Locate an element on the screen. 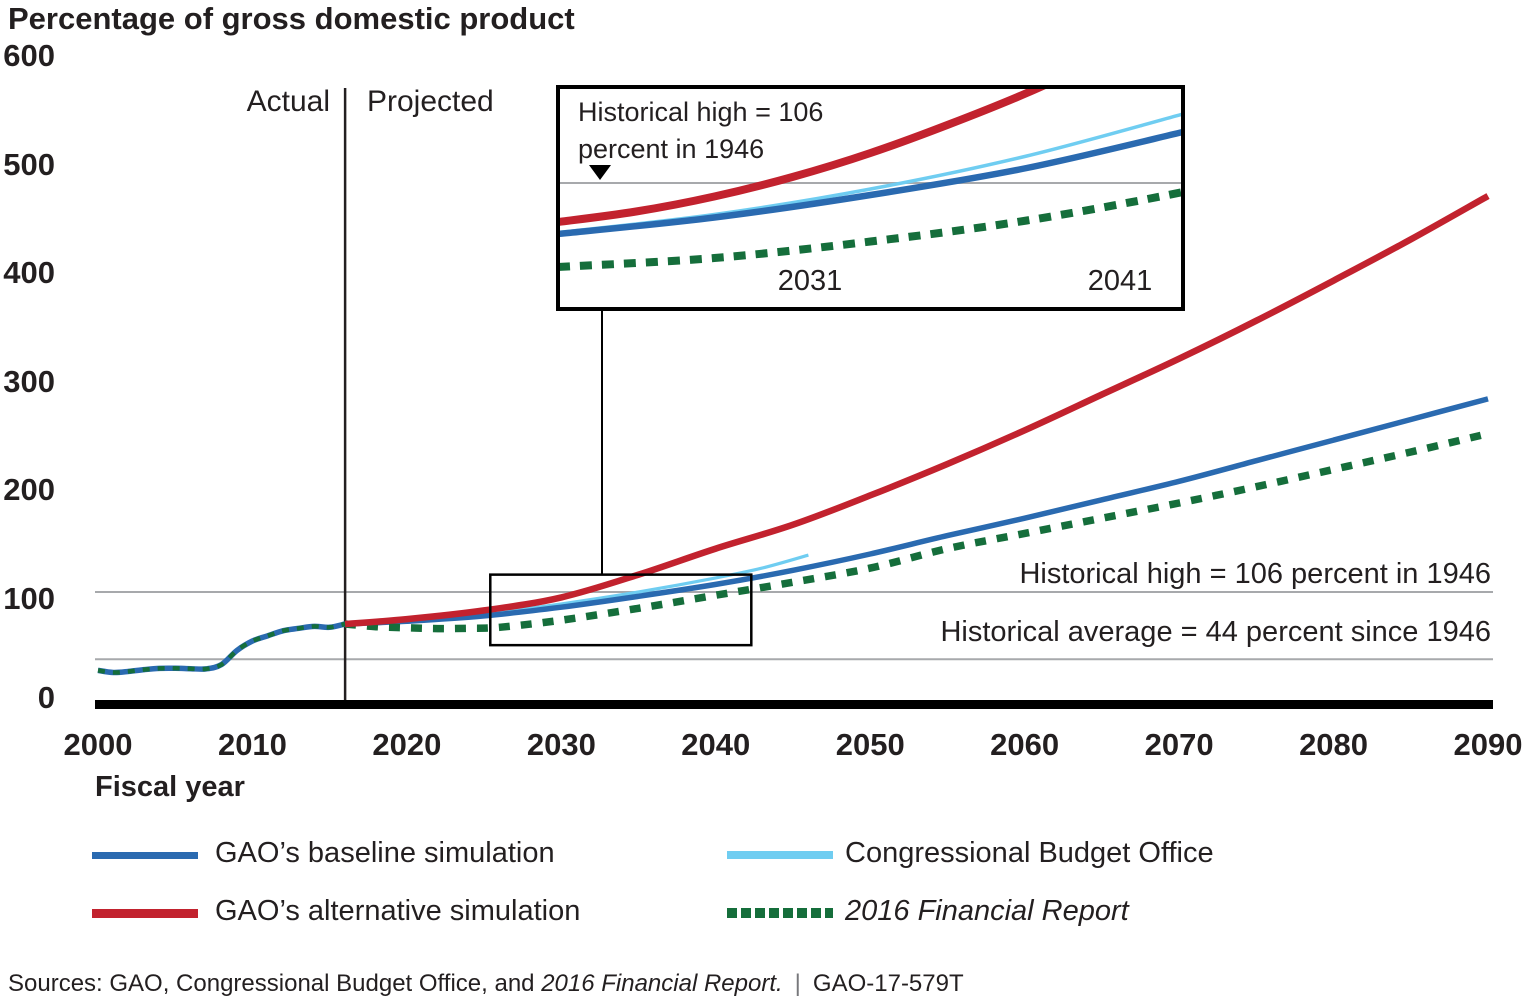 Image resolution: width=1523 pixels, height=1006 pixels. inset-year-label-2031: 2031 is located at coordinates (810, 281).